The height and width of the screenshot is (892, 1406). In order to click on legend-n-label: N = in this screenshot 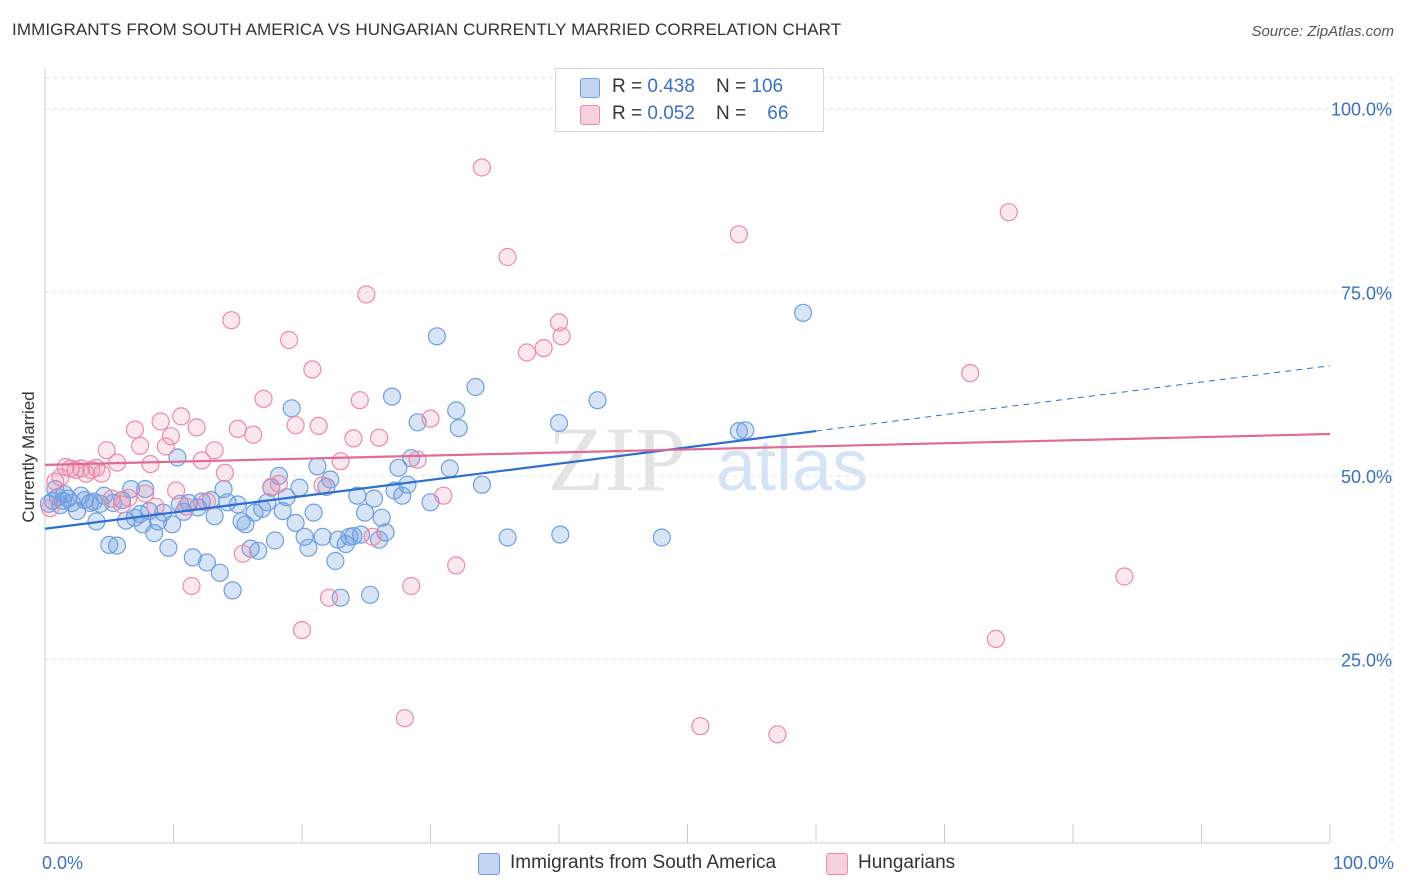, I will do `click(734, 86)`.